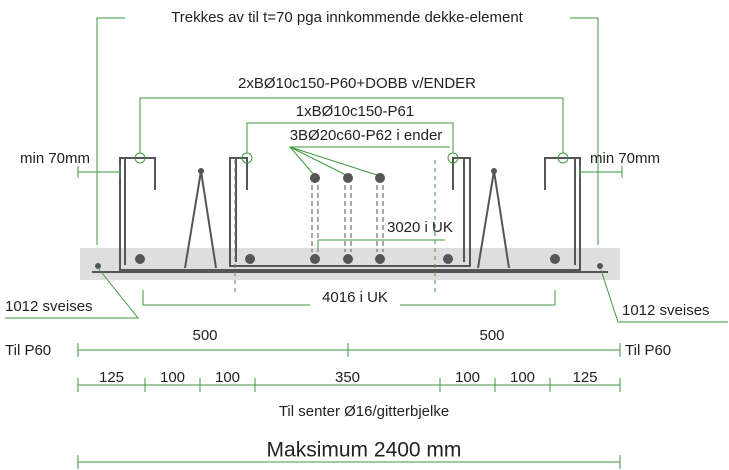 The width and height of the screenshot is (729, 470). Describe the element at coordinates (625, 158) in the screenshot. I see `min-right-label: min 70mm` at that location.